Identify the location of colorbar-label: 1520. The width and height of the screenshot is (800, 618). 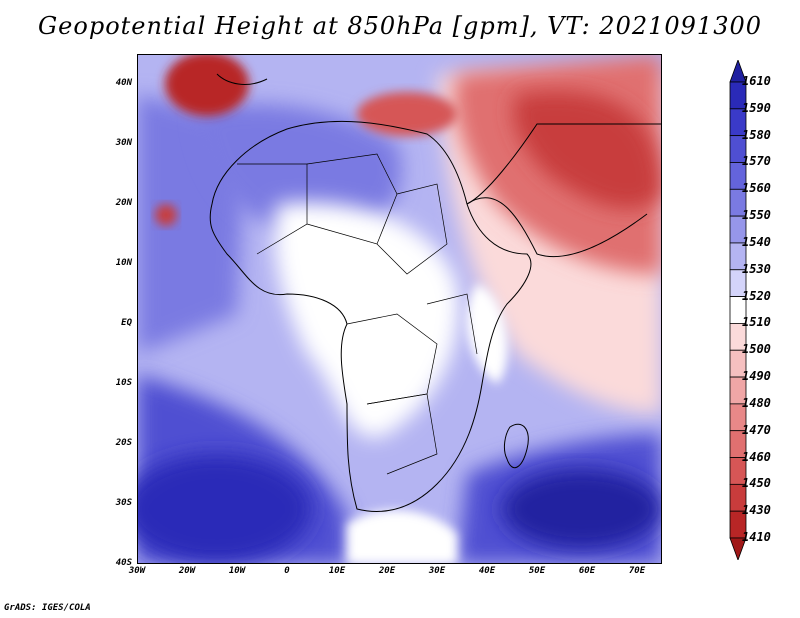
(756, 295).